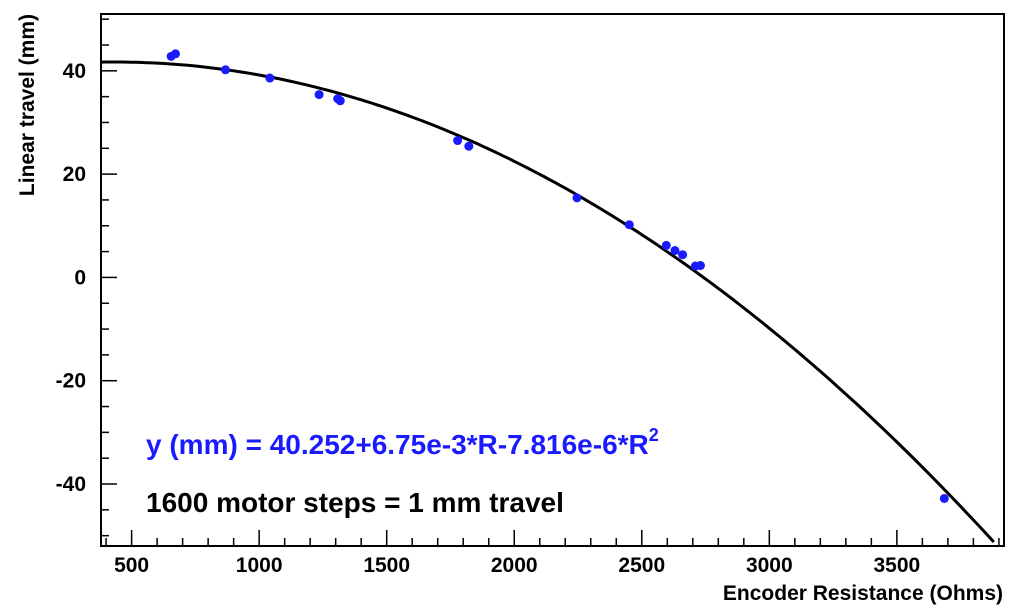 The height and width of the screenshot is (606, 1010). I want to click on fit-equation-annotation: y (mm) = 40.252+6.75e-3*R-7.816e-6*R2, so click(402, 442).